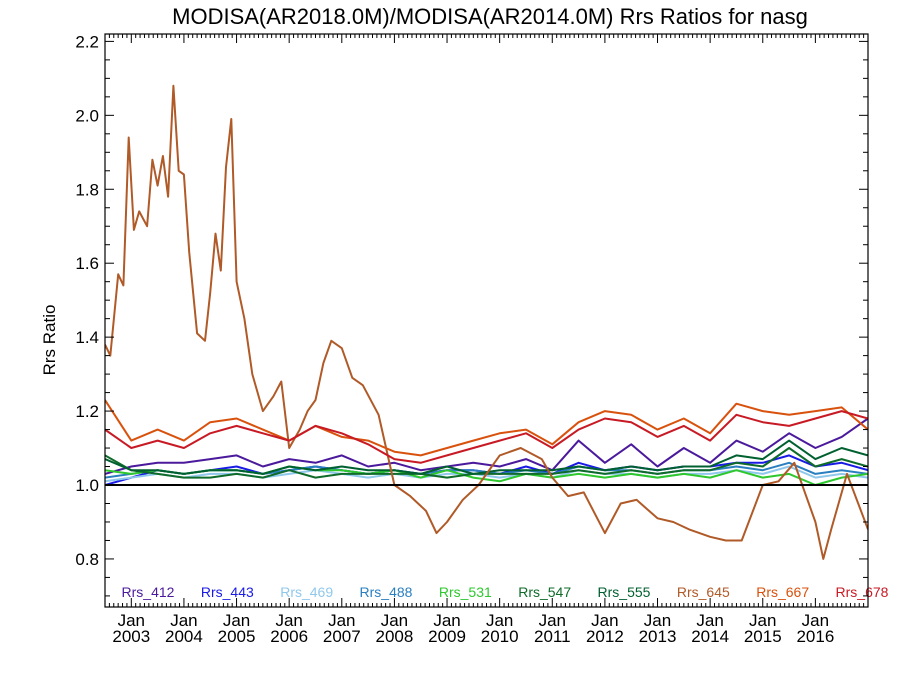 The image size is (900, 675). Describe the element at coordinates (386, 592) in the screenshot. I see `legend-item-rrs-488: Rrs_488` at that location.